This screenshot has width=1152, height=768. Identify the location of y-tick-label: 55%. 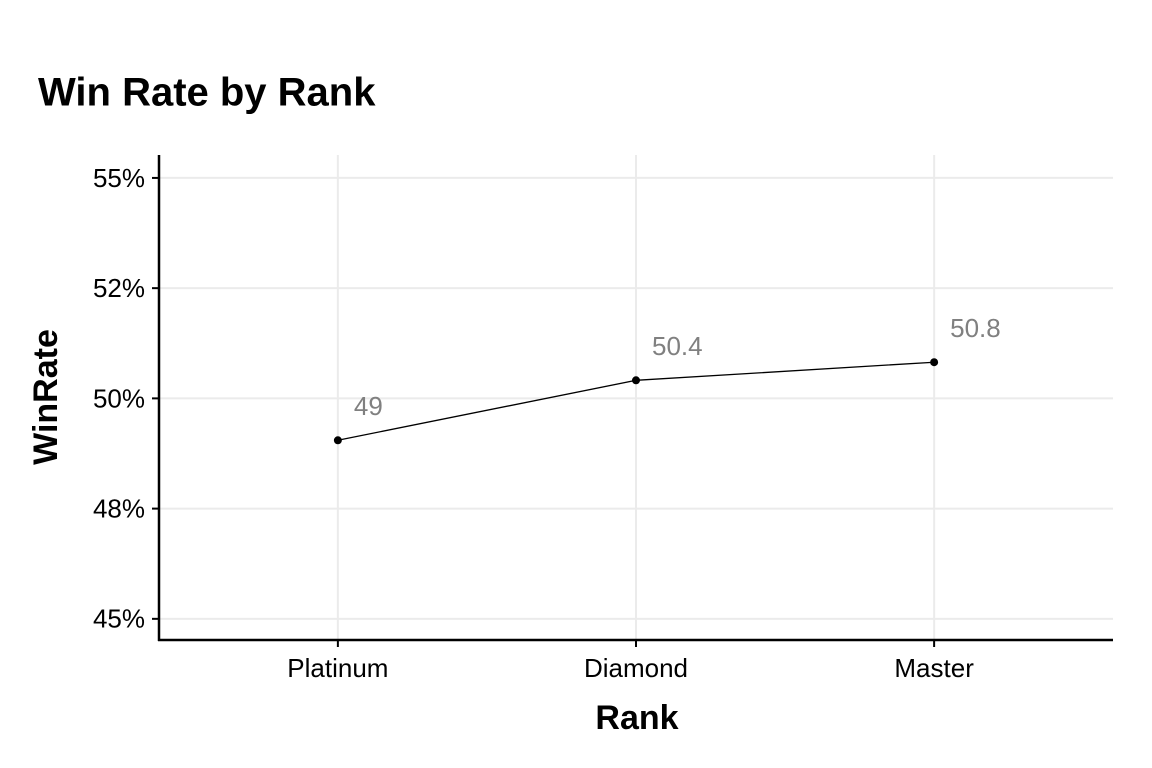
(119, 178).